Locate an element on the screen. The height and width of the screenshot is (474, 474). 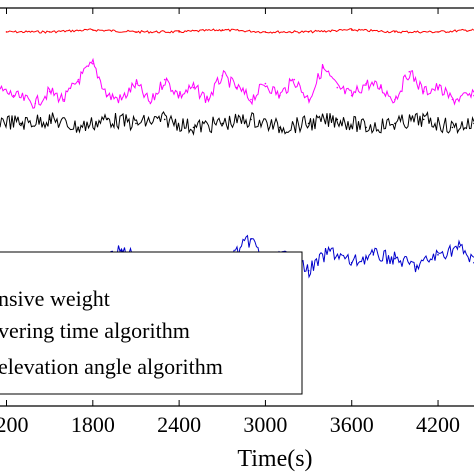
x-tick-label: 1800 is located at coordinates (93, 424).